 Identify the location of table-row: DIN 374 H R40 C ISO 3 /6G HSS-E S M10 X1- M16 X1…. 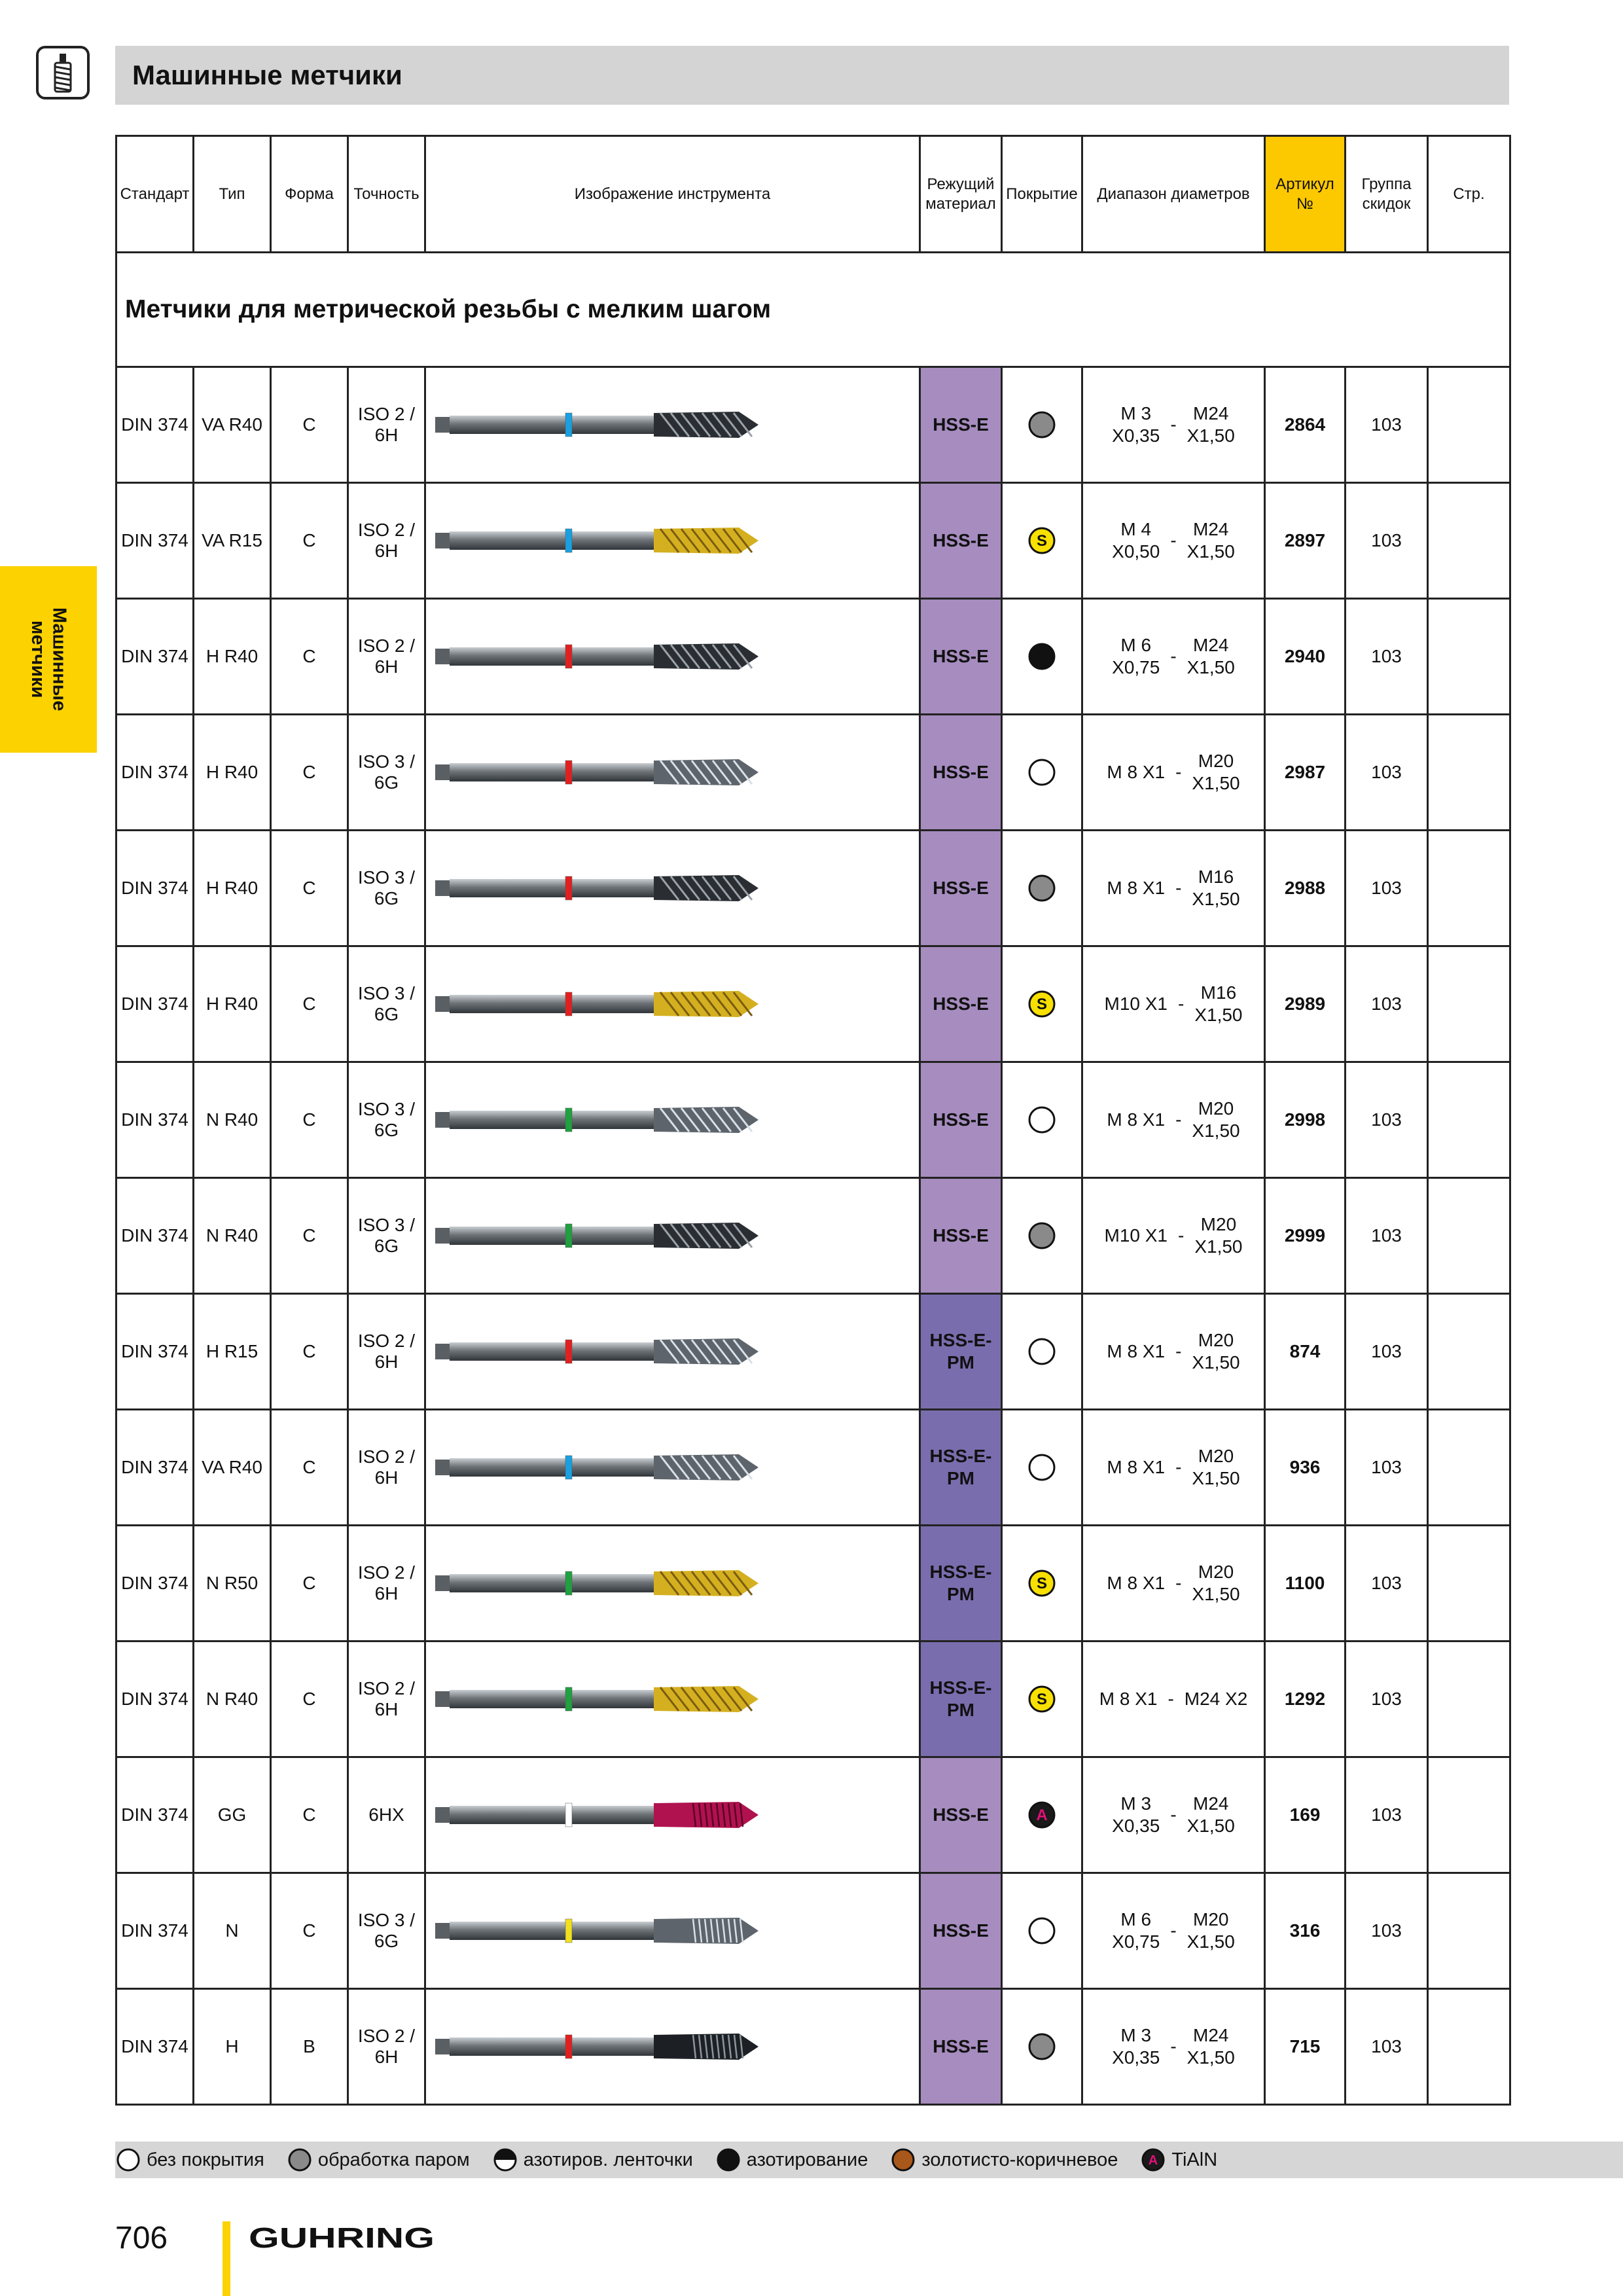
(813, 1004).